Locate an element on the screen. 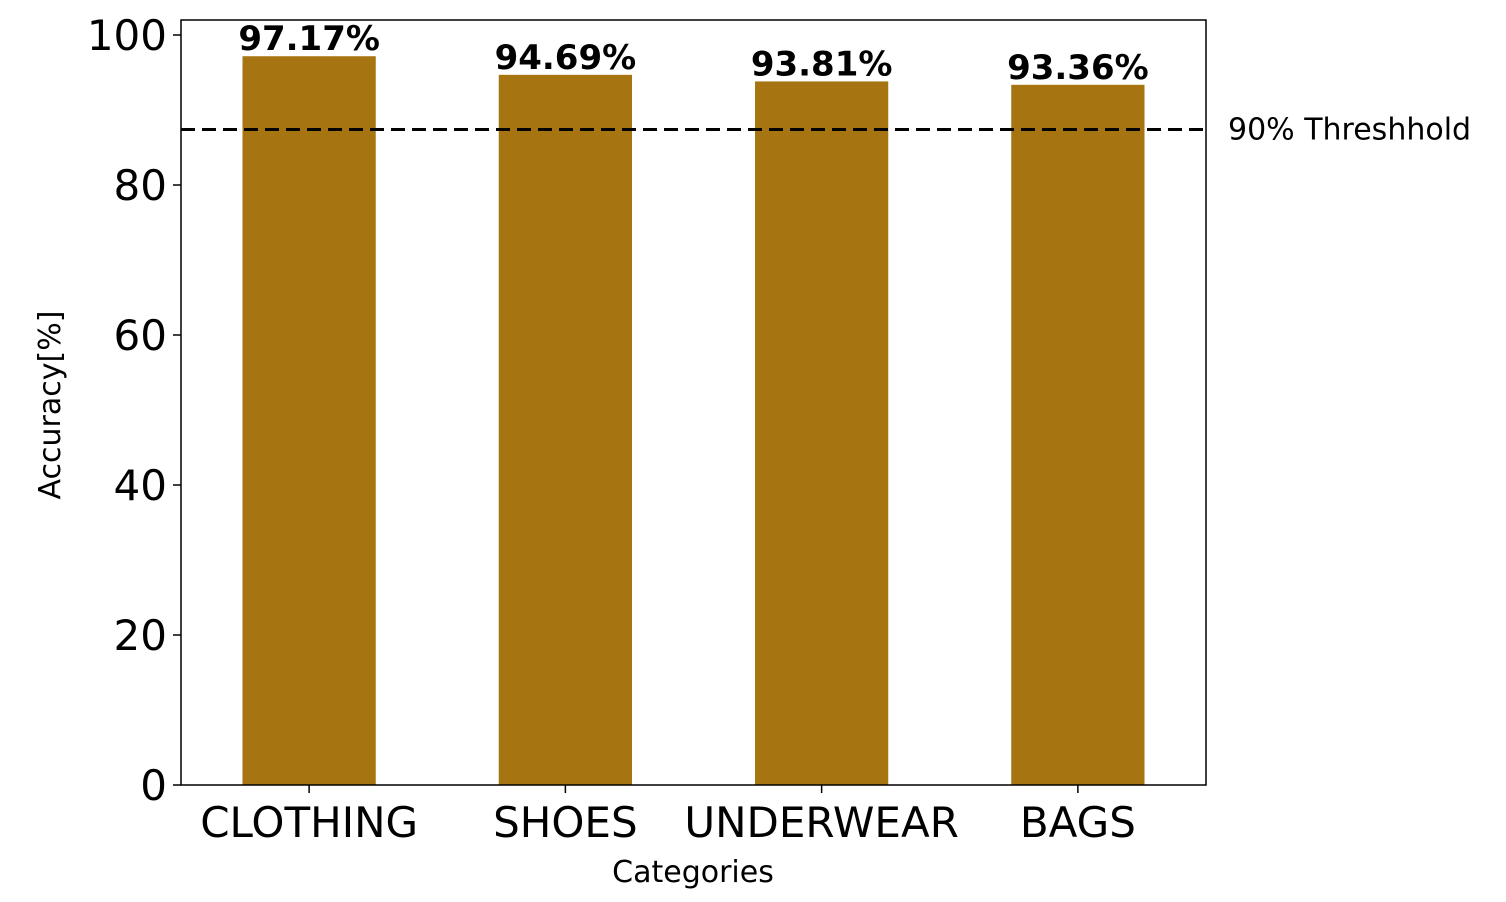  y-tick-label-80: 80 is located at coordinates (140, 185).